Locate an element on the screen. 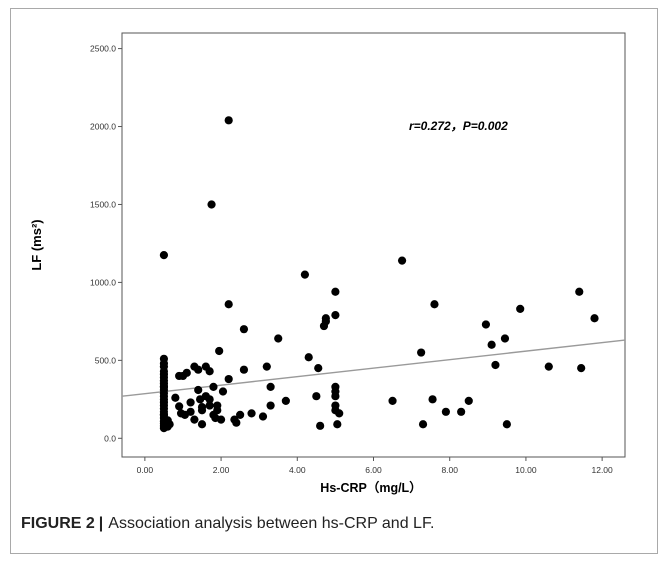 The height and width of the screenshot is (563, 669). x-tick-label: 10.00 is located at coordinates (526, 470).